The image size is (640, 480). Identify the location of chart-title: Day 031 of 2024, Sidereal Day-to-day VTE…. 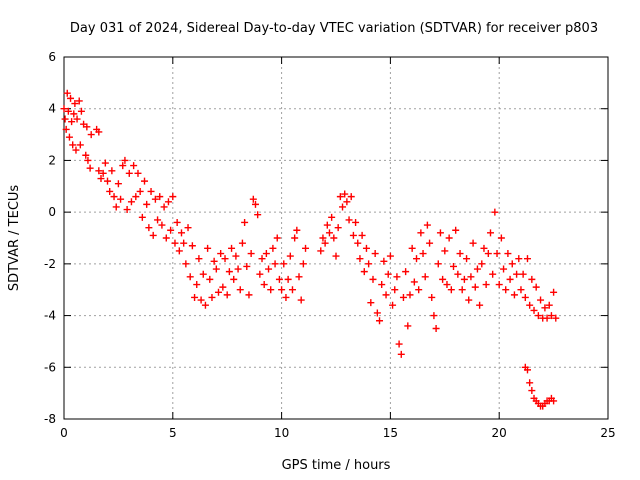
(334, 28).